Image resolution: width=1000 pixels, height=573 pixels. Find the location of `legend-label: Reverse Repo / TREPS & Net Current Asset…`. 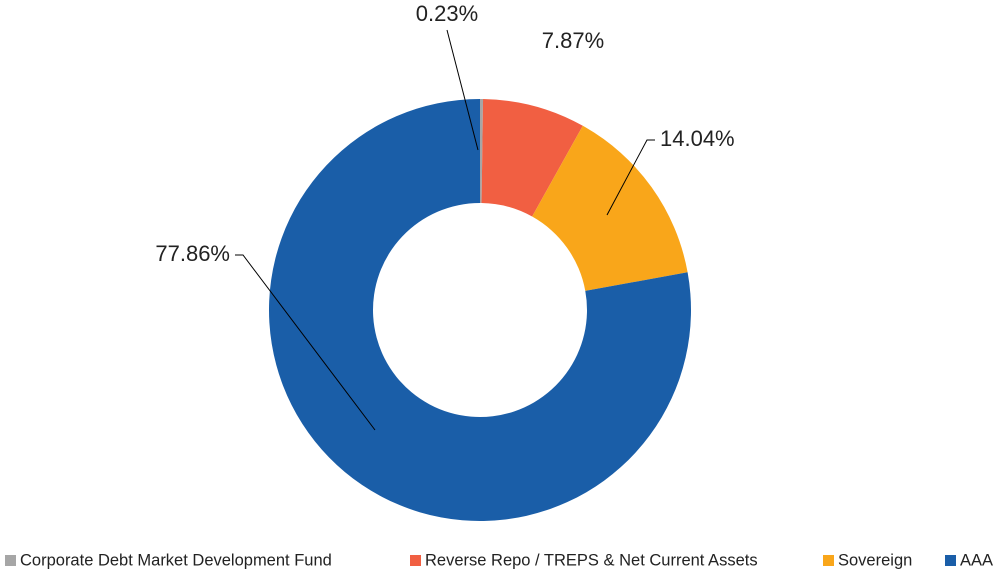

legend-label: Reverse Repo / TREPS & Net Current Asset… is located at coordinates (591, 560).